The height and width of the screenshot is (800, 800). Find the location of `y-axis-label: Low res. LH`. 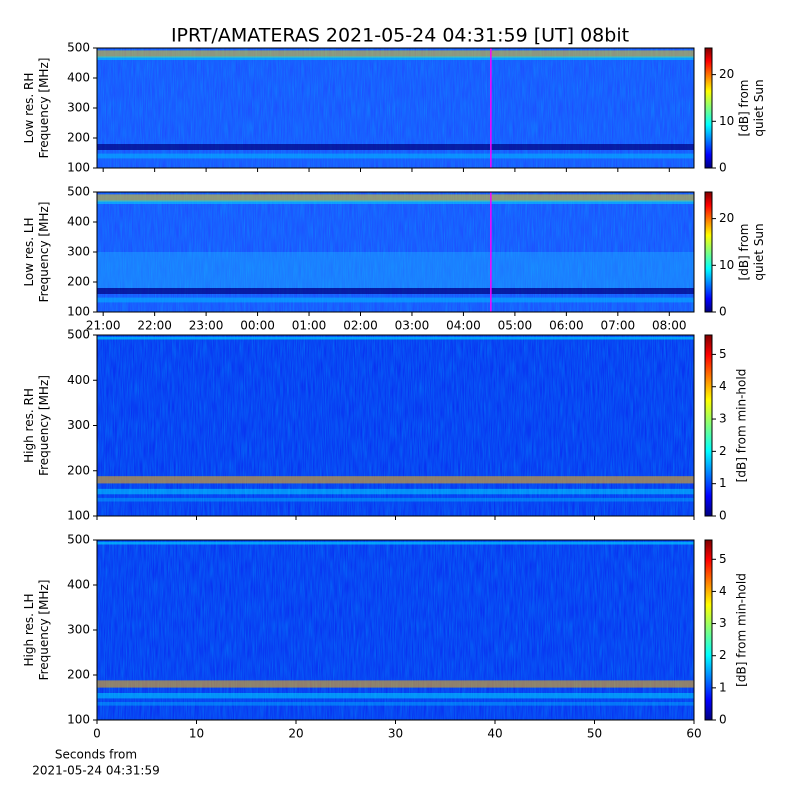

y-axis-label: Low res. LH is located at coordinates (29, 251).